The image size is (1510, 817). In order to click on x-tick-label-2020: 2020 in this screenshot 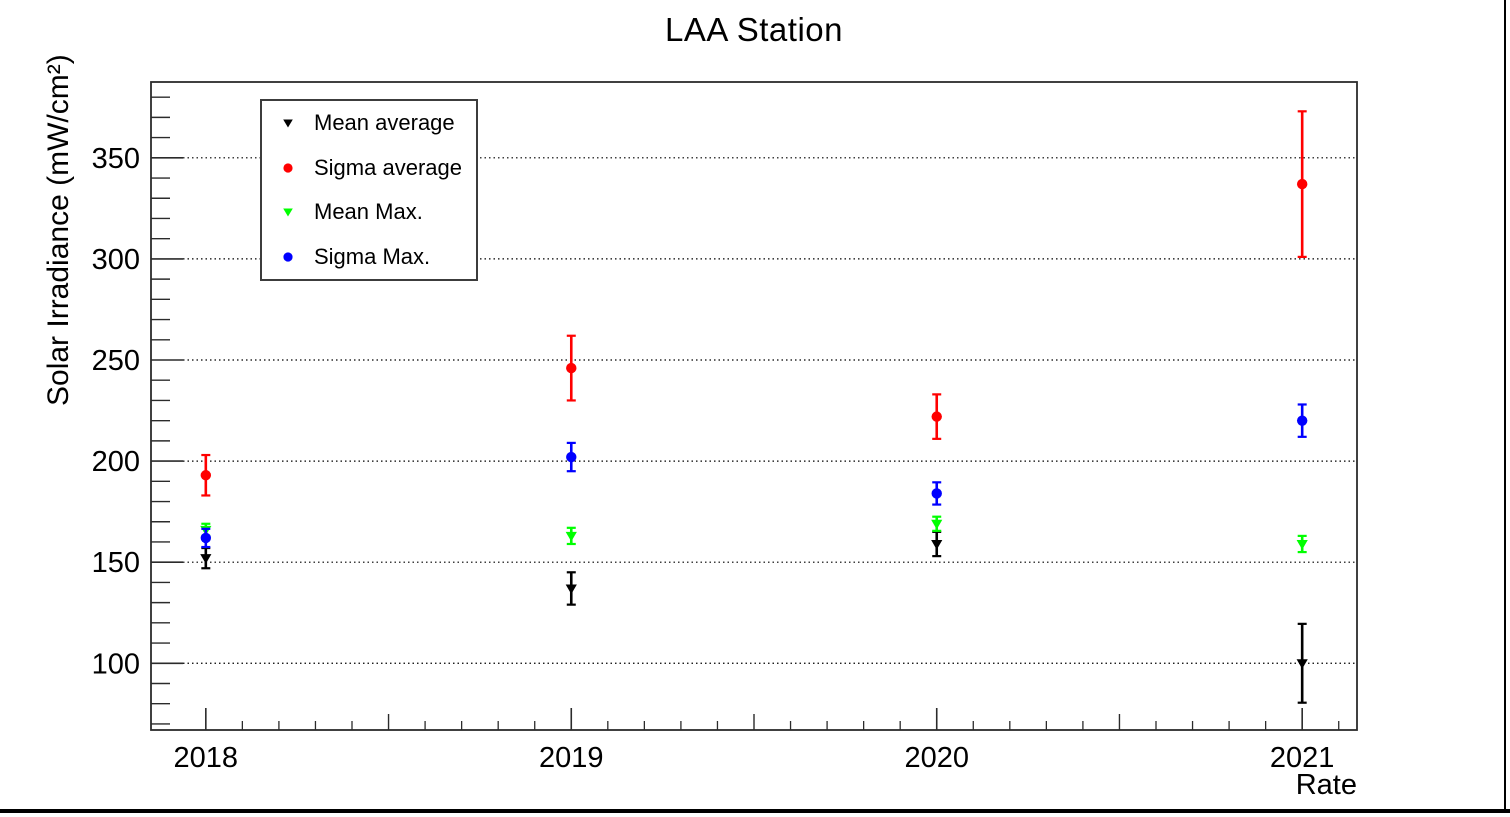, I will do `click(936, 758)`.